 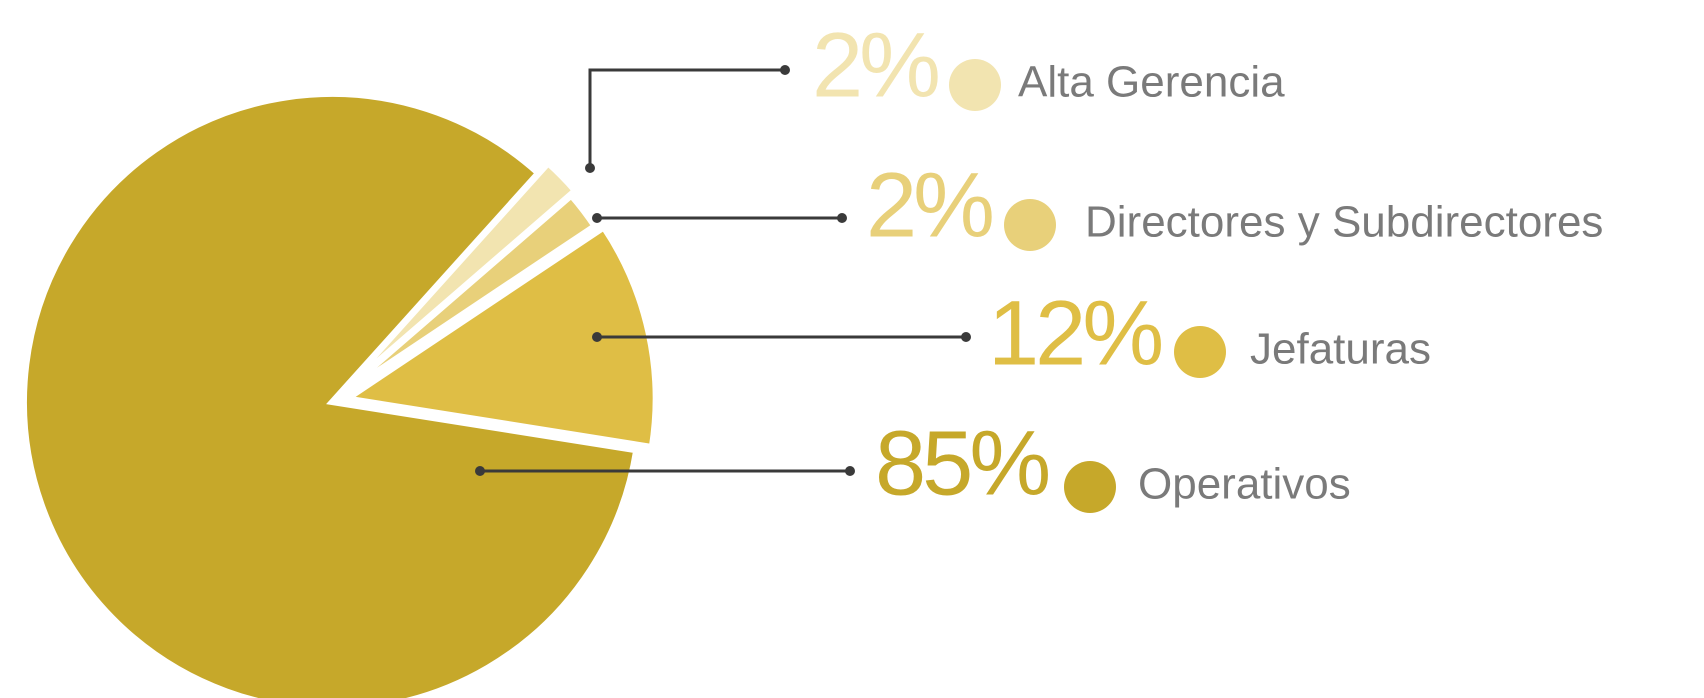 I want to click on leader-line, so click(x=686, y=118).